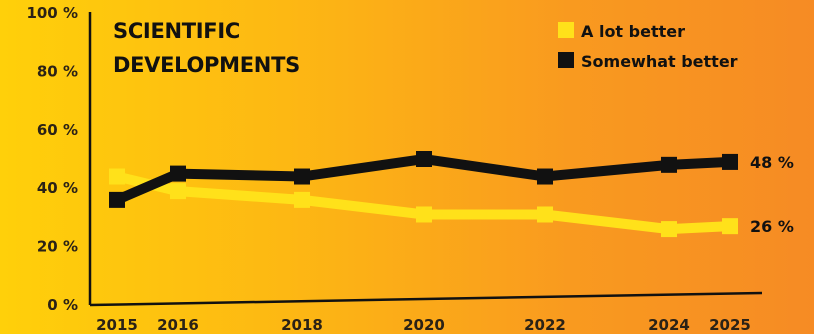  What do you see at coordinates (117, 325) in the screenshot?
I see `x-tick-label: 2015` at bounding box center [117, 325].